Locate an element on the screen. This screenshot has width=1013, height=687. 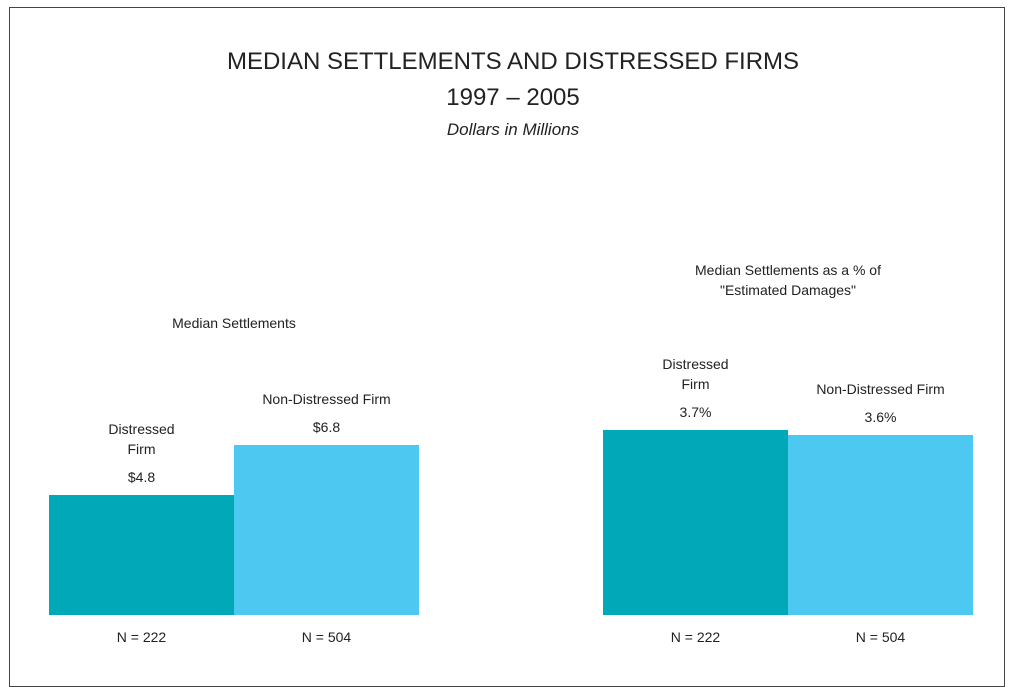
period: 1997 – 2005 is located at coordinates (513, 97).